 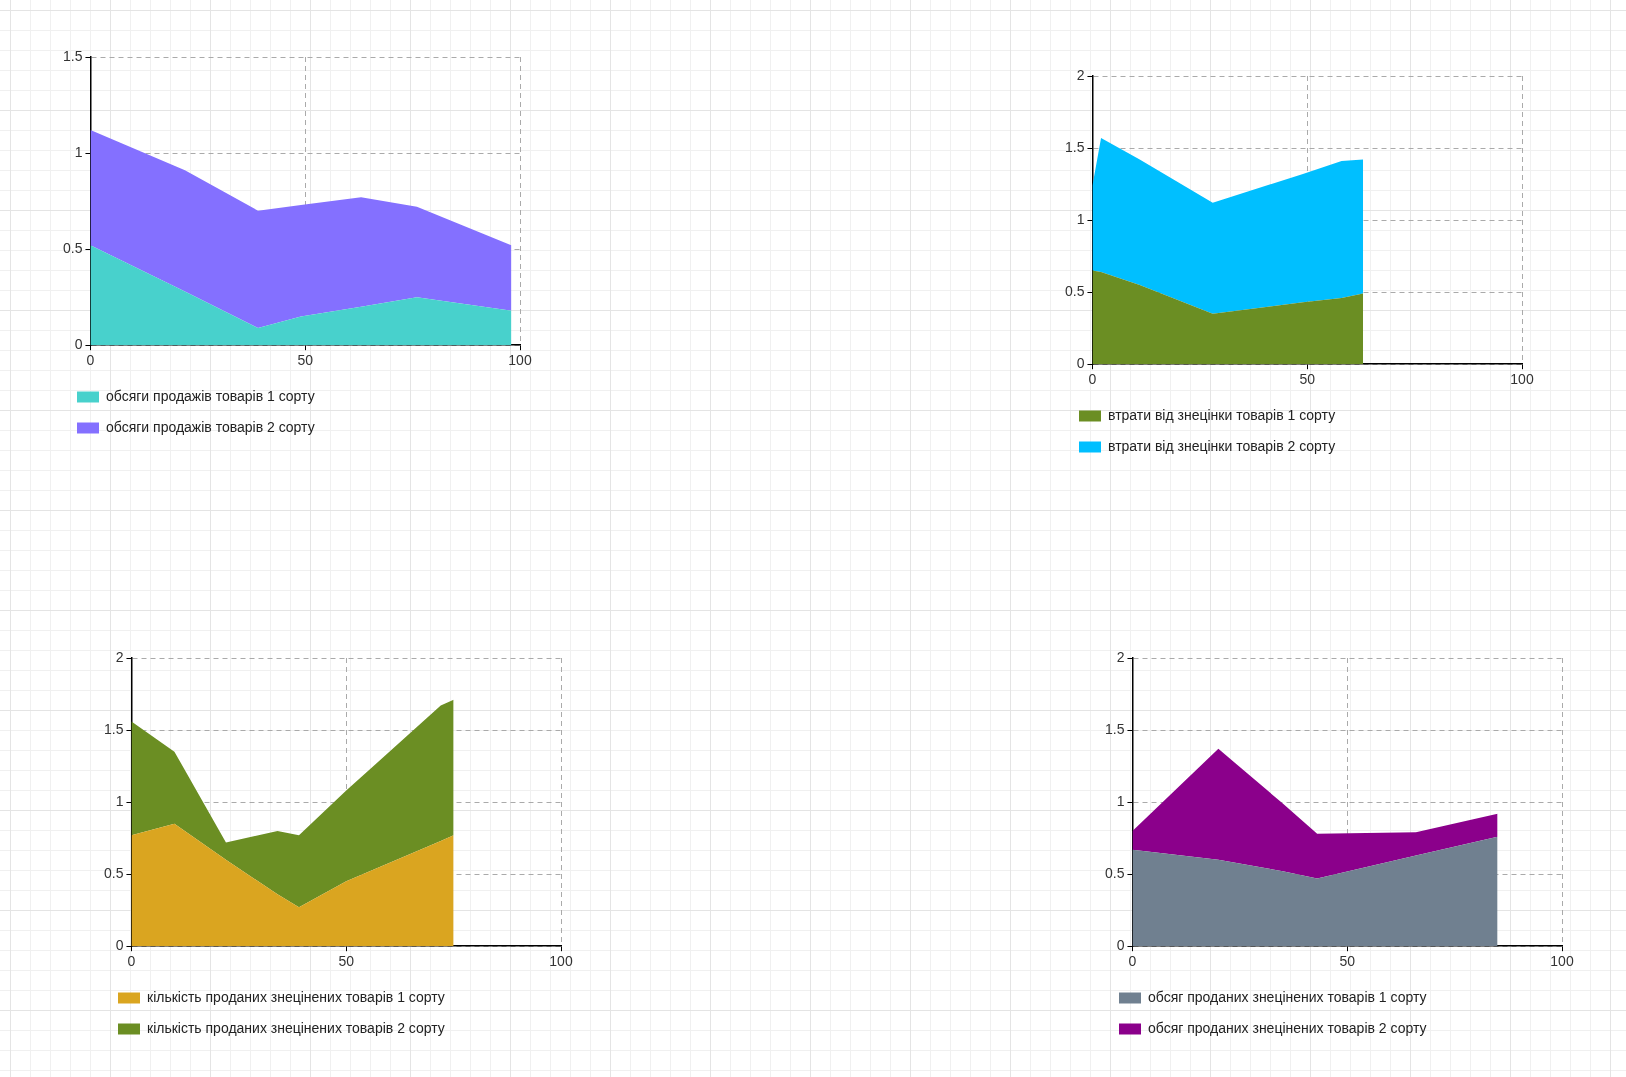 What do you see at coordinates (210, 395) in the screenshot?
I see `legend-label: обсяги продажів товарів 1 сорту` at bounding box center [210, 395].